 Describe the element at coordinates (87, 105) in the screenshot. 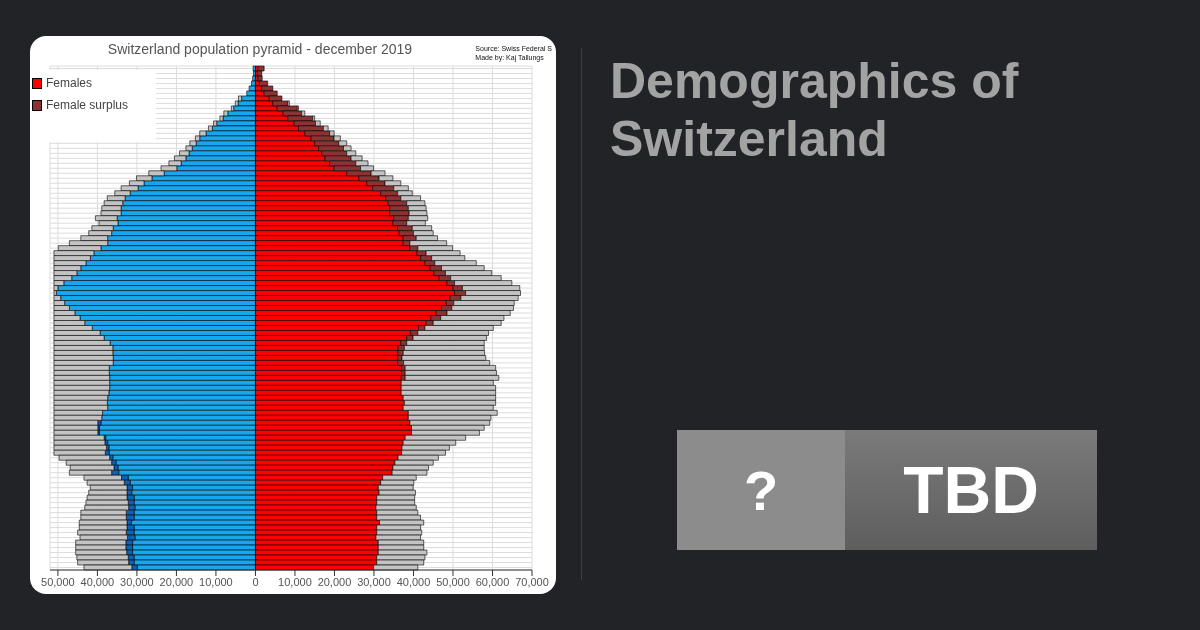

I see `legend-label: Female surplus` at that location.